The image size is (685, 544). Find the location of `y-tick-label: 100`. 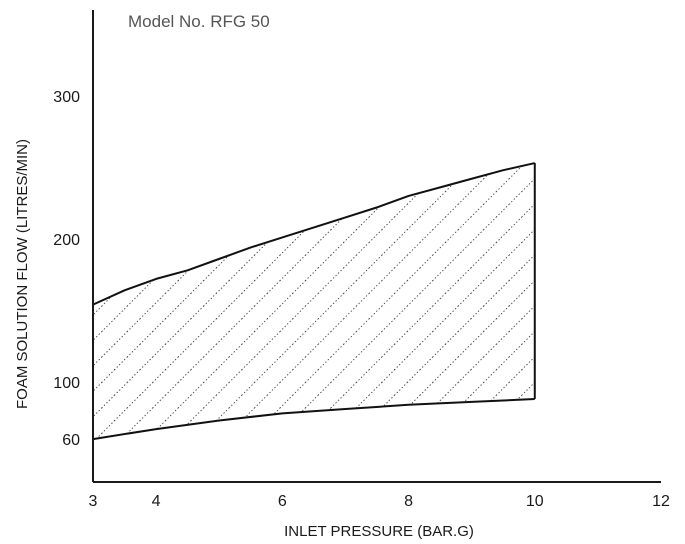

y-tick-label: 100 is located at coordinates (66, 383).